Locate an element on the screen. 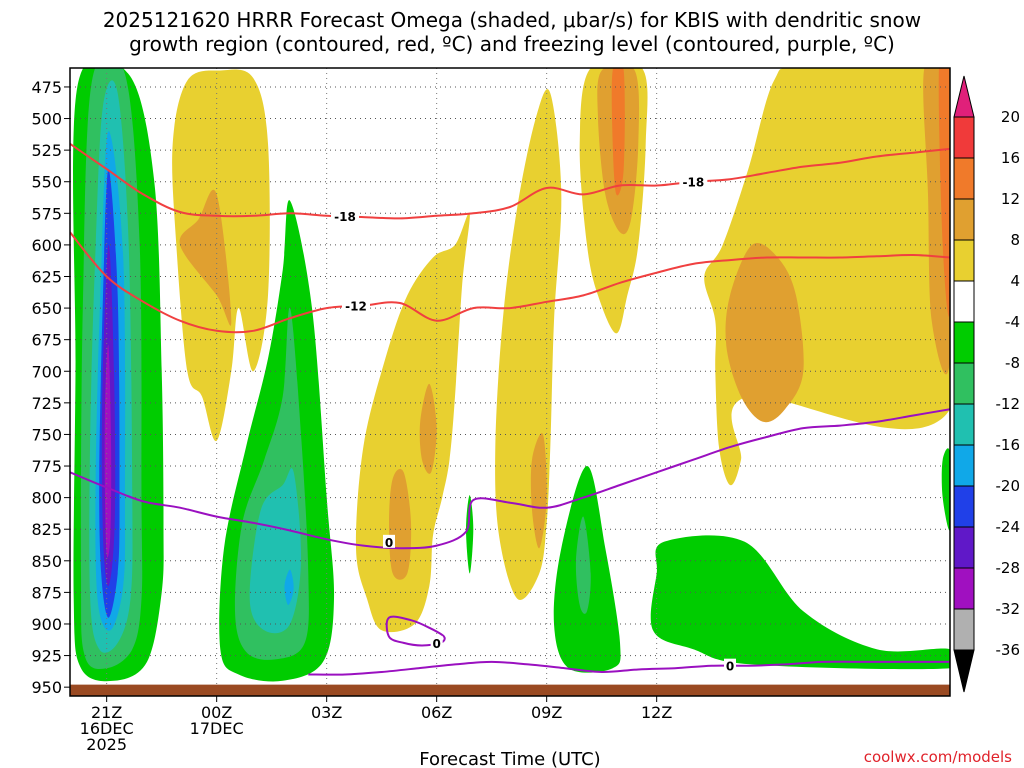  y-tick-label-825: 825 is located at coordinates (46, 529).